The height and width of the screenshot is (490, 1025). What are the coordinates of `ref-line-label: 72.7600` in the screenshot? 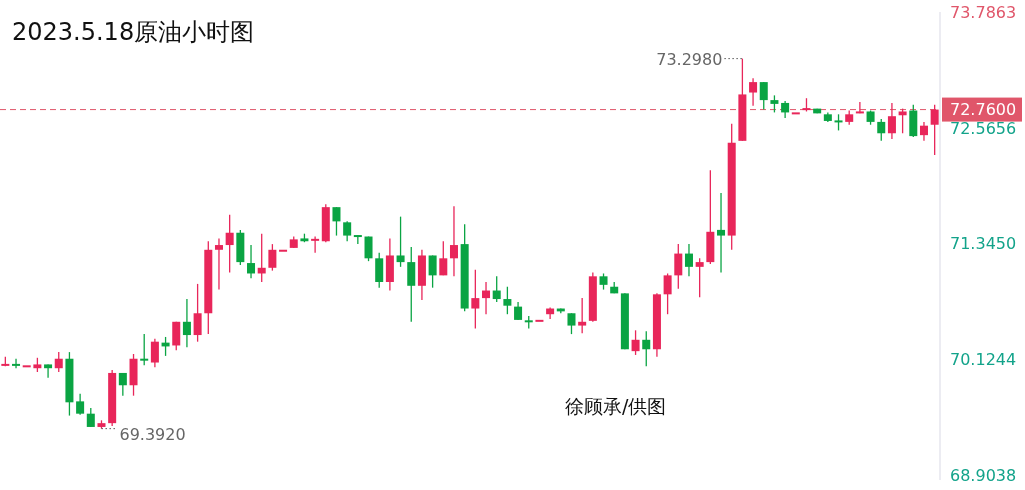 It's located at (983, 110).